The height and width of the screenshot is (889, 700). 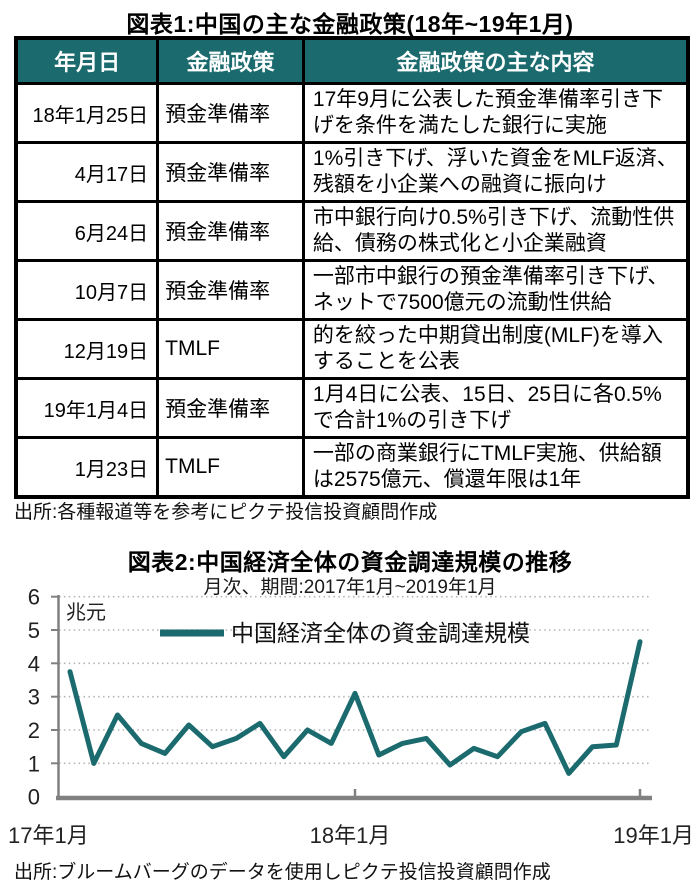 I want to click on figure2-title: 図表2:中国経済全体の資金調達規模の推移, so click(x=350, y=562).